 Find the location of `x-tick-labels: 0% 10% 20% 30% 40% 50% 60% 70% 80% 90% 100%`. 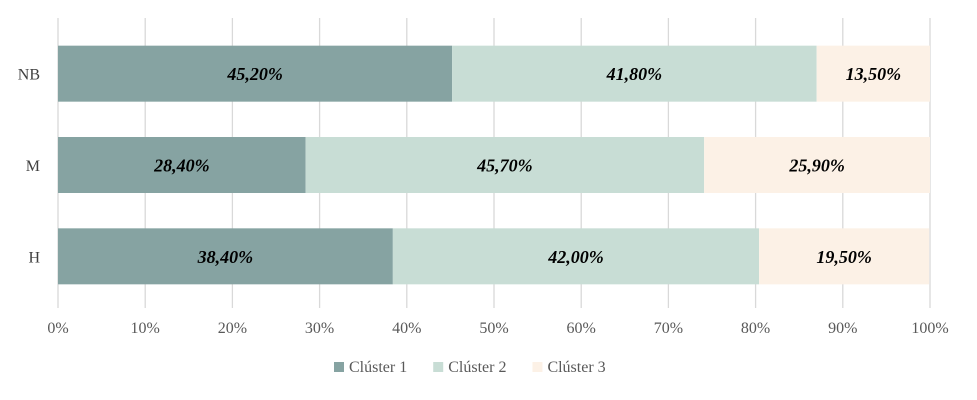

x-tick-labels: 0% 10% 20% 30% 40% 50% 60% 70% 80% 90% 100% is located at coordinates (497, 328).